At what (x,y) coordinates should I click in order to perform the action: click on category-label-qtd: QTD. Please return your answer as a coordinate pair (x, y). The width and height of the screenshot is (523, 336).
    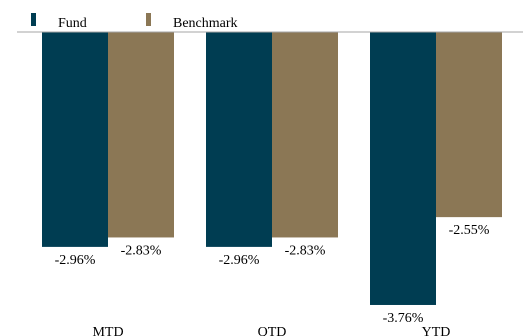
    Looking at the image, I should click on (272, 330).